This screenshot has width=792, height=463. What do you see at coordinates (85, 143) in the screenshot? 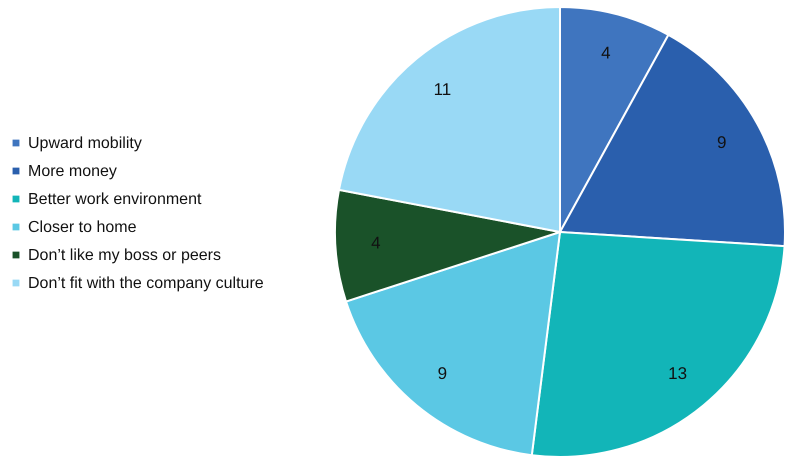
I see `legend-label: Upward mobility` at bounding box center [85, 143].